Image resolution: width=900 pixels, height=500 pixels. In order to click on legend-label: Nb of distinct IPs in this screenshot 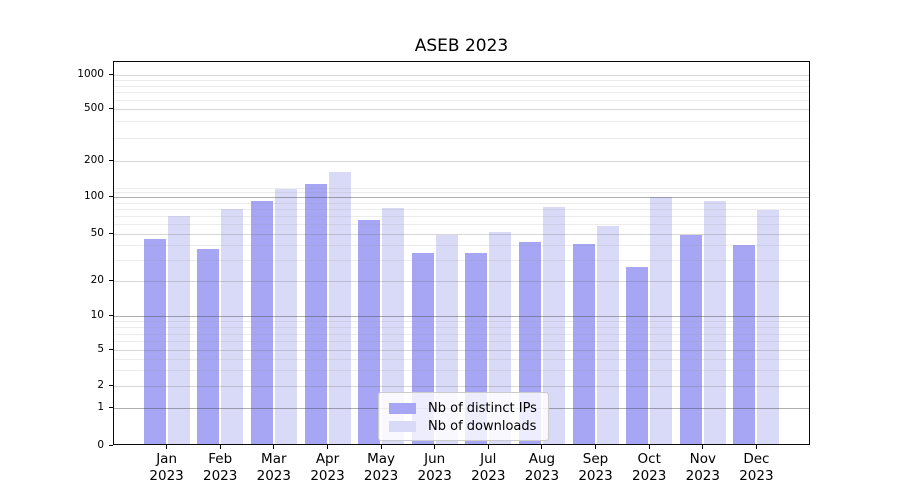, I will do `click(482, 408)`.